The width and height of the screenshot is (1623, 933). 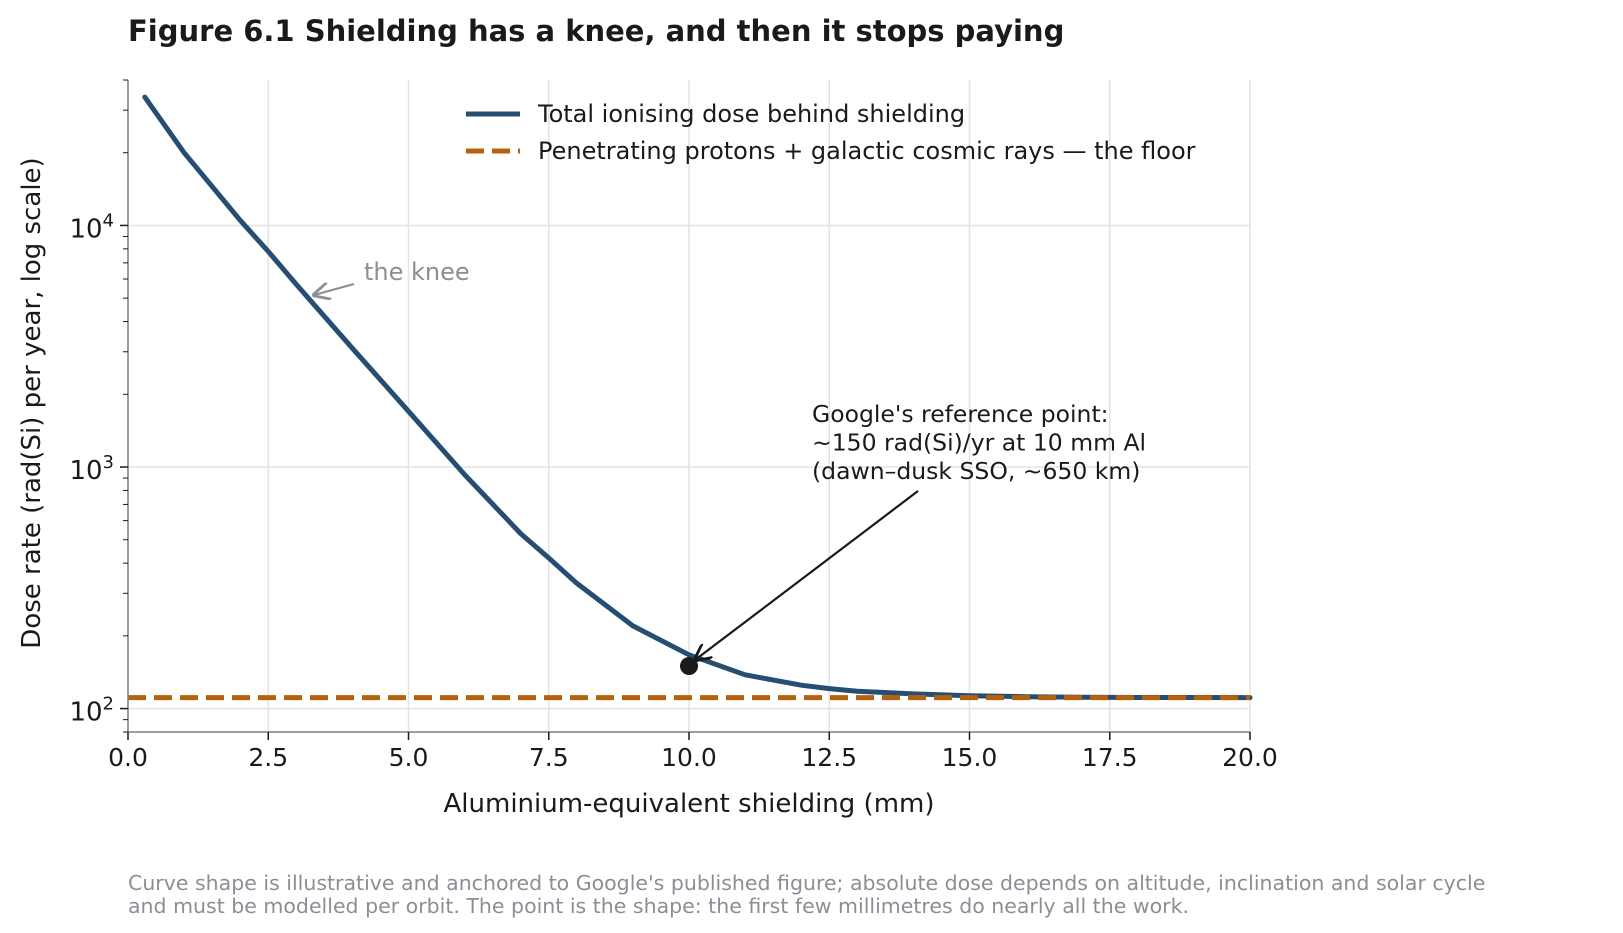 What do you see at coordinates (91, 711) in the screenshot?
I see `y-tick-label: 10²` at bounding box center [91, 711].